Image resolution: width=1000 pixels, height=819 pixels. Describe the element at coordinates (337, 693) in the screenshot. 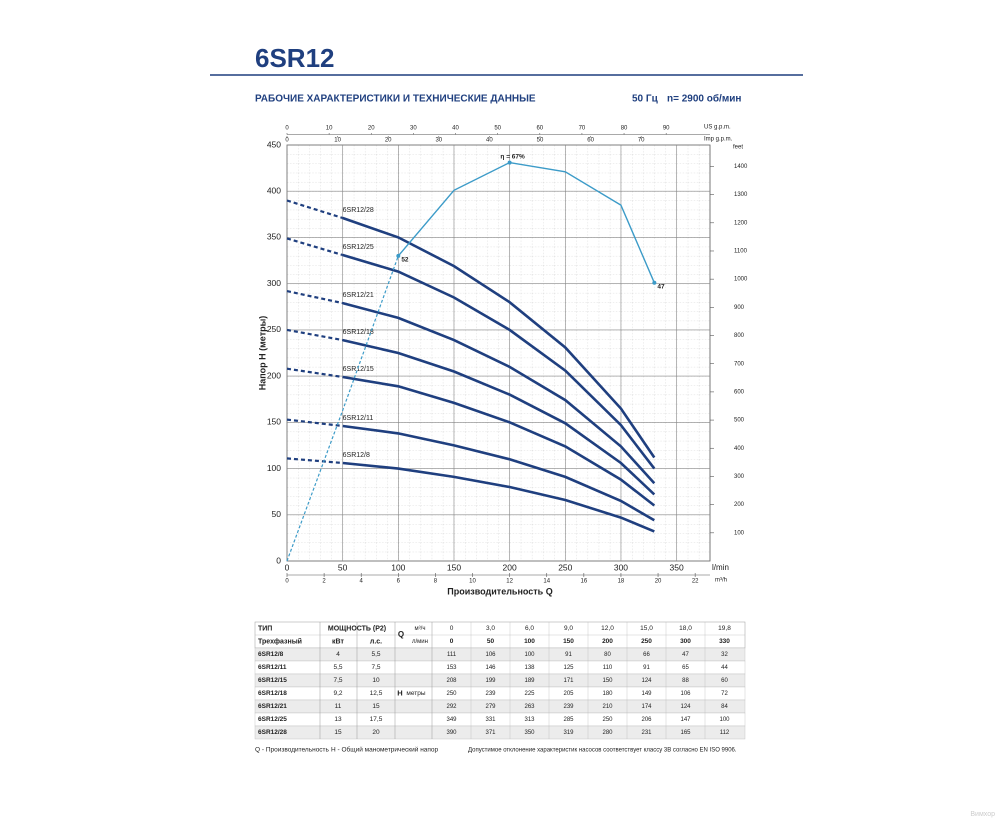

I see `table-kw: 9,2` at that location.